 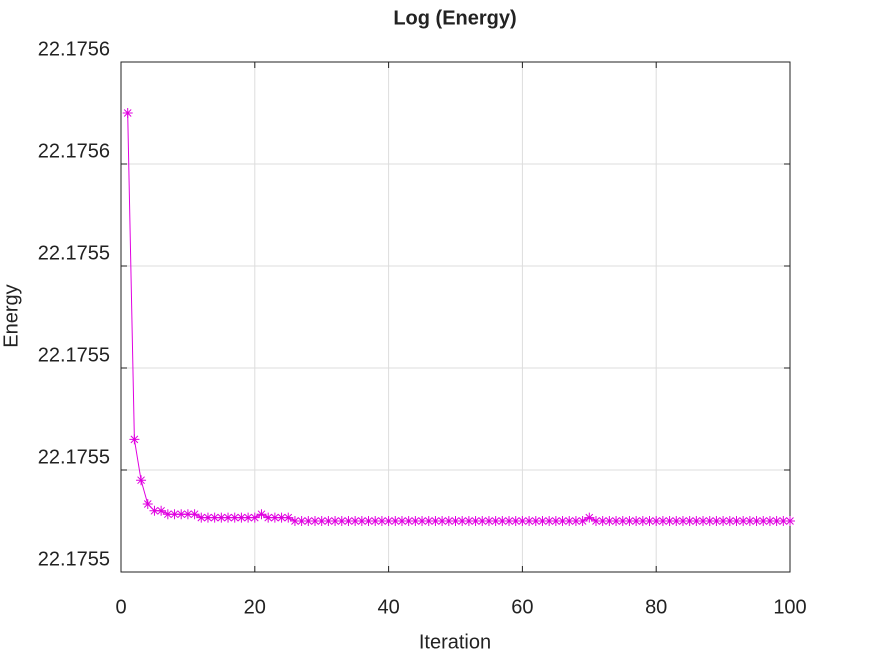 I want to click on x-tick-label: 20, so click(x=255, y=607).